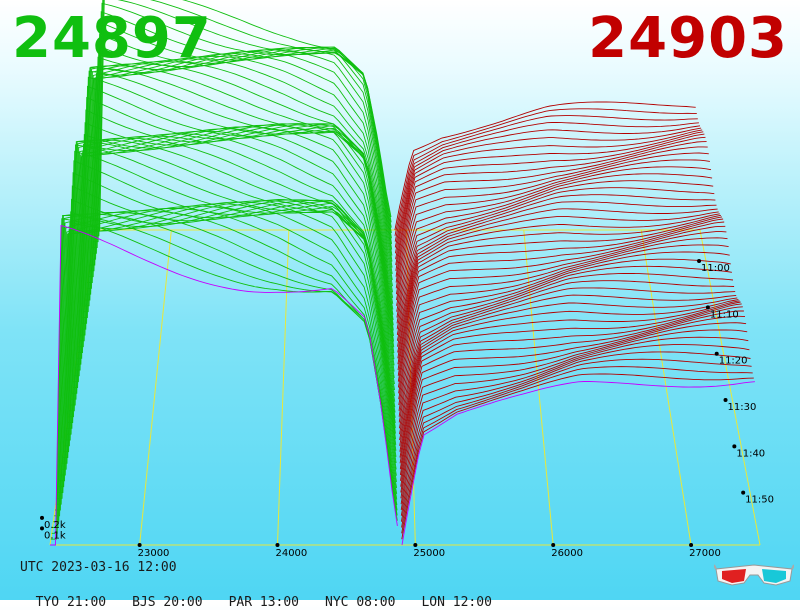  I want to click on zone-par: PAR 13:00, so click(264, 602).